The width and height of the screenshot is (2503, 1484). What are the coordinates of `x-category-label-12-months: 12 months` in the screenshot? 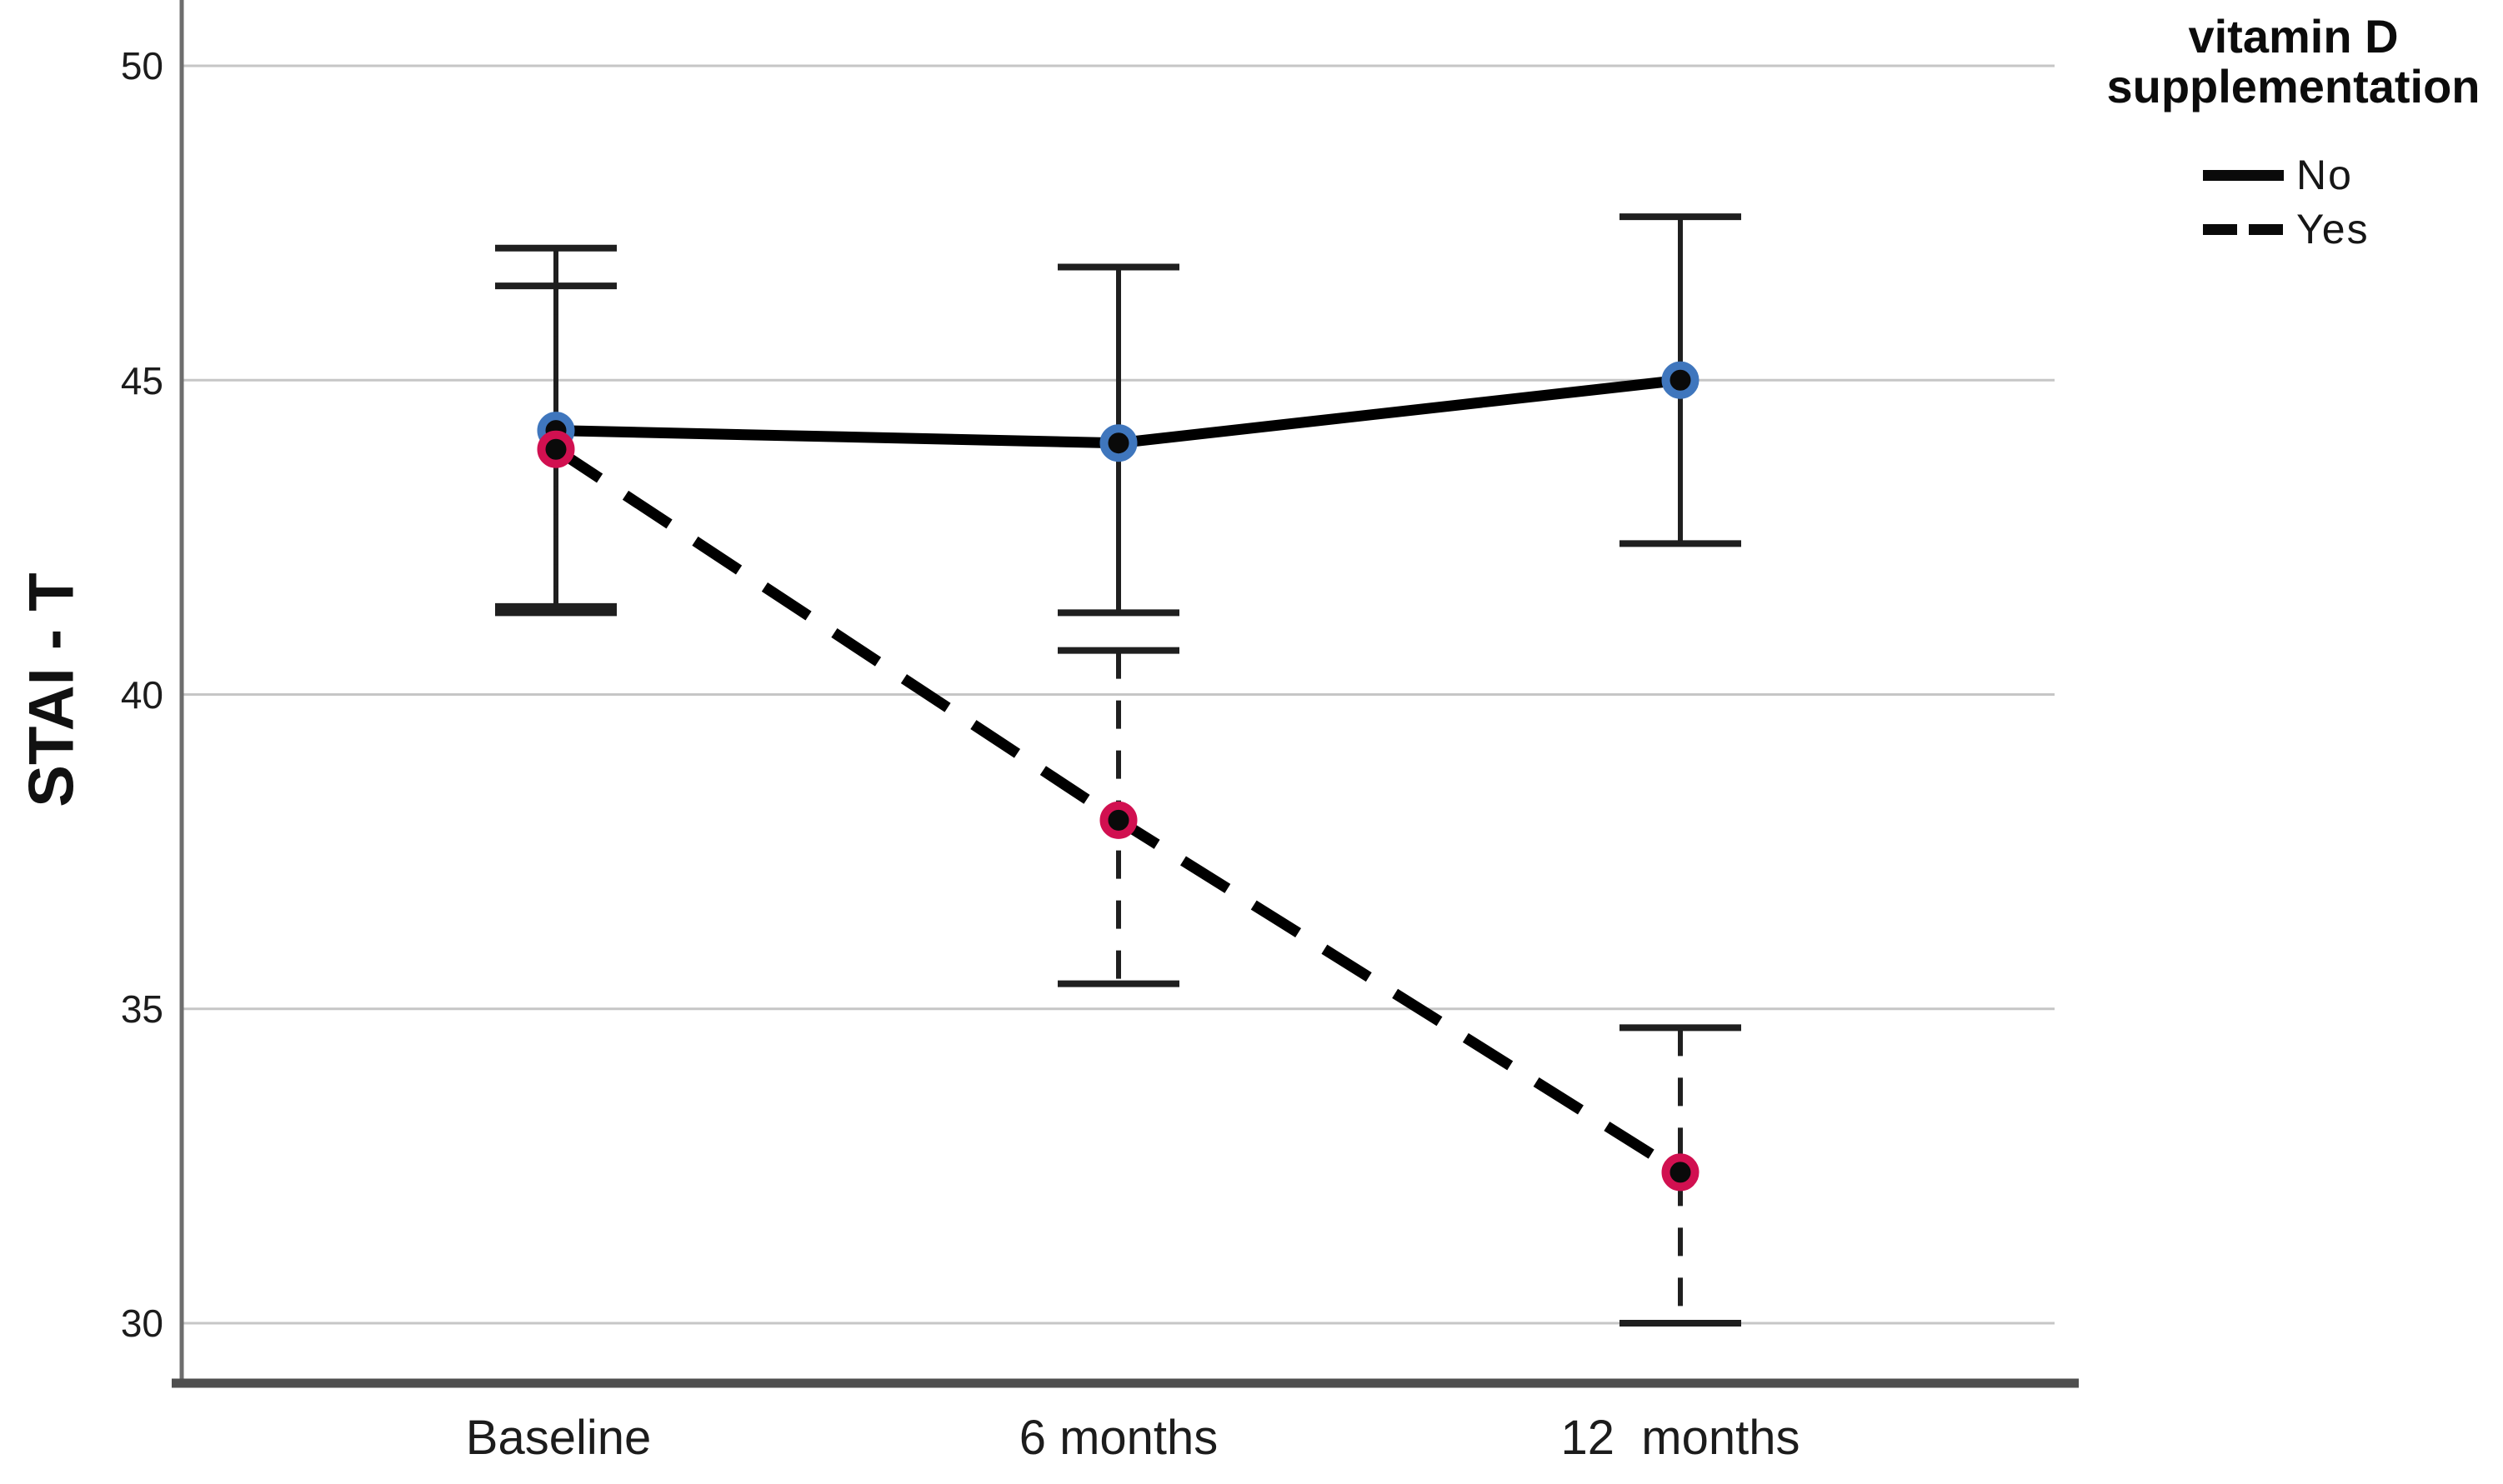 It's located at (1680, 1438).